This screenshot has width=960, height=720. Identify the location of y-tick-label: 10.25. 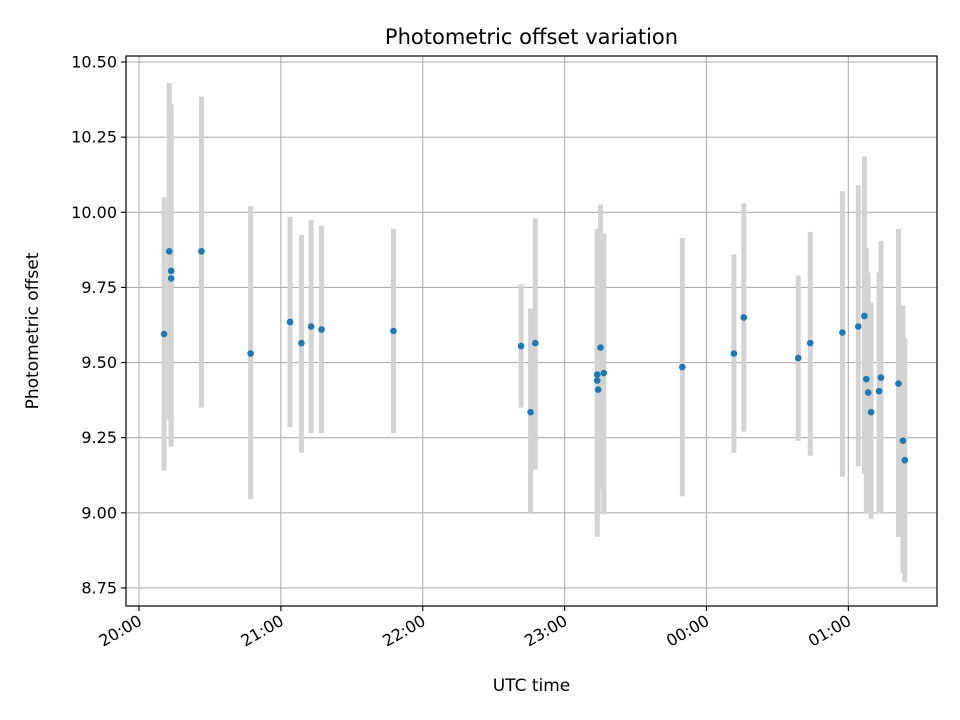
(94, 137).